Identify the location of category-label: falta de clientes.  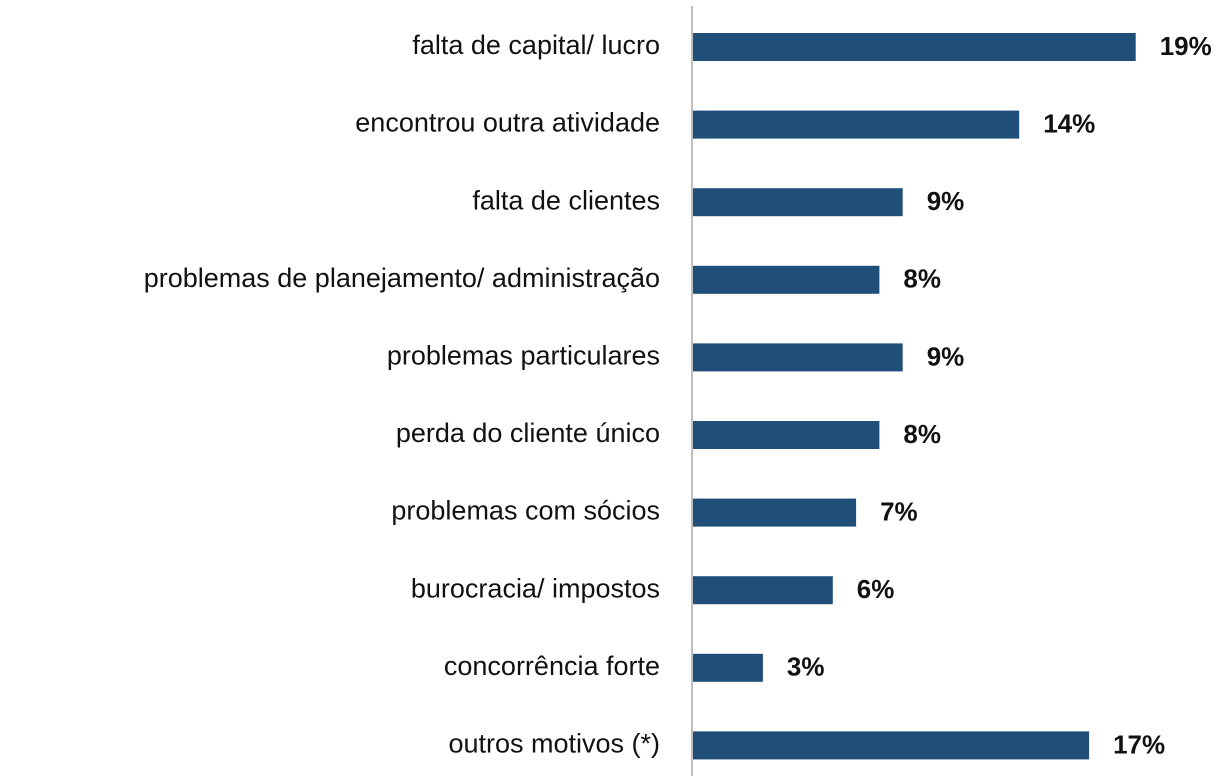
(566, 200).